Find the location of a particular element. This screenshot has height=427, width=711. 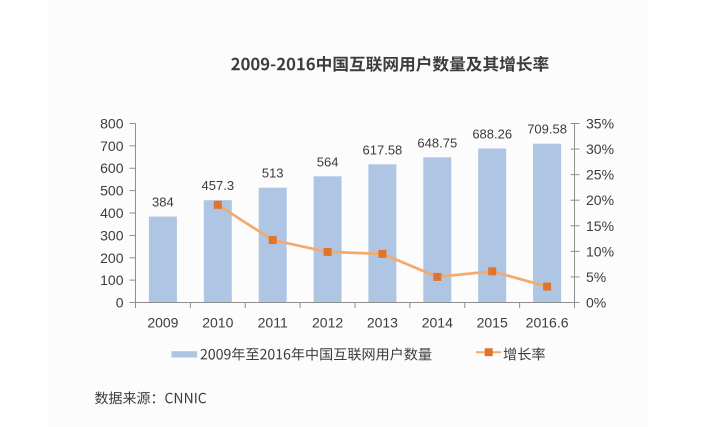

svg-text: 35% is located at coordinates (600, 124).